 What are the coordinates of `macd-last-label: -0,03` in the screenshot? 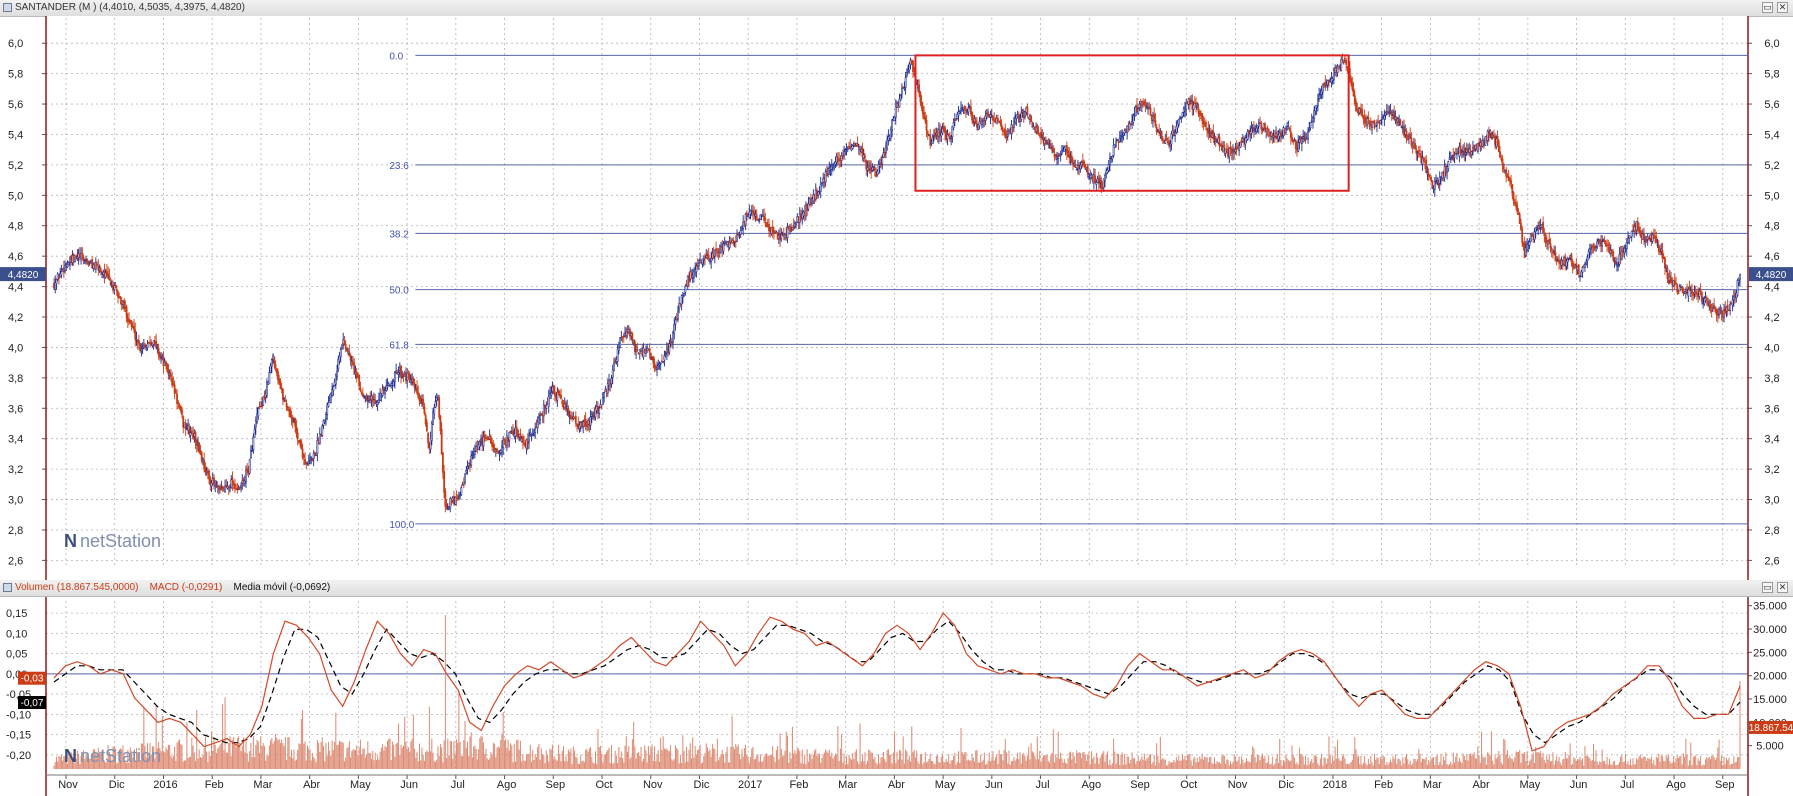 It's located at (32, 679).